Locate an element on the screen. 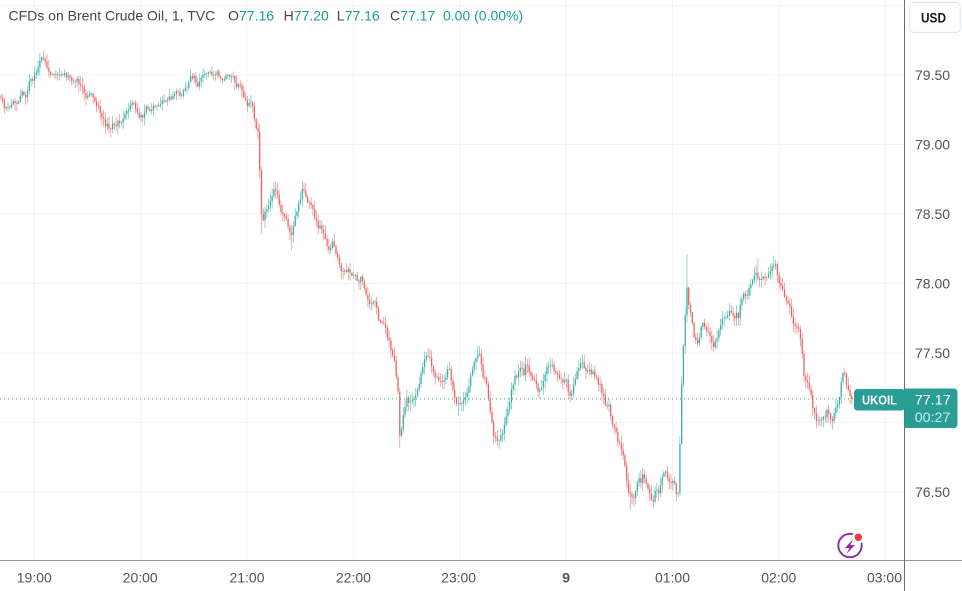 The image size is (962, 591). svg-text: 77.20 is located at coordinates (311, 16).